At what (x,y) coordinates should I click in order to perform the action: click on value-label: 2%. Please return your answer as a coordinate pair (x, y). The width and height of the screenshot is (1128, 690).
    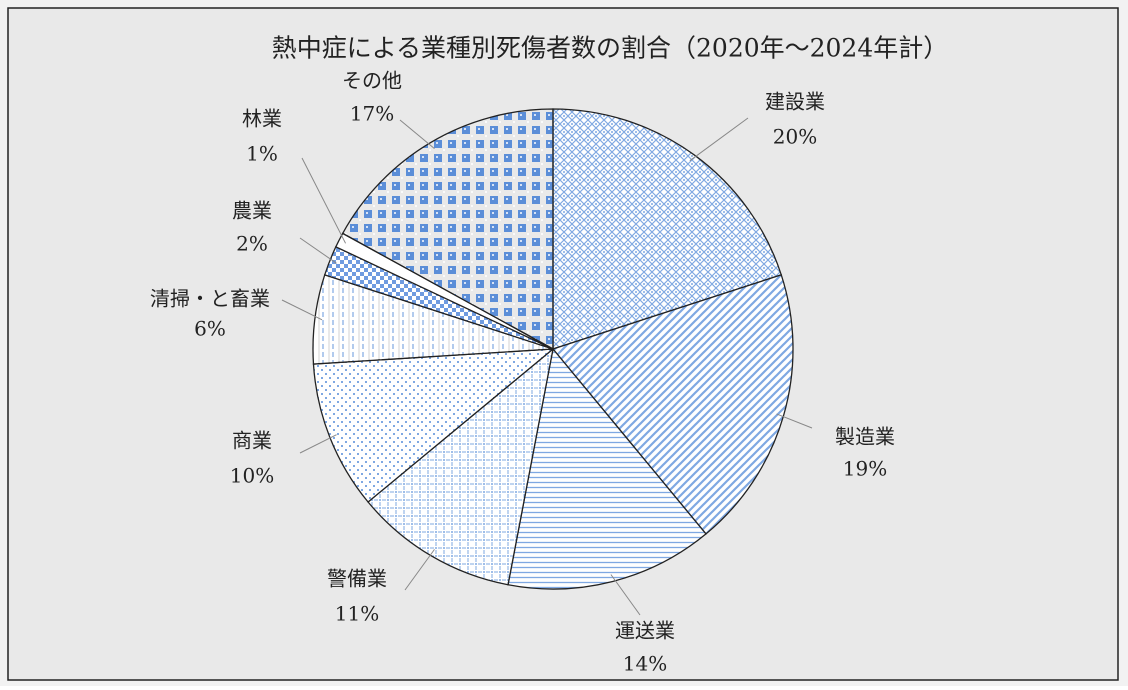
    Looking at the image, I should click on (252, 244).